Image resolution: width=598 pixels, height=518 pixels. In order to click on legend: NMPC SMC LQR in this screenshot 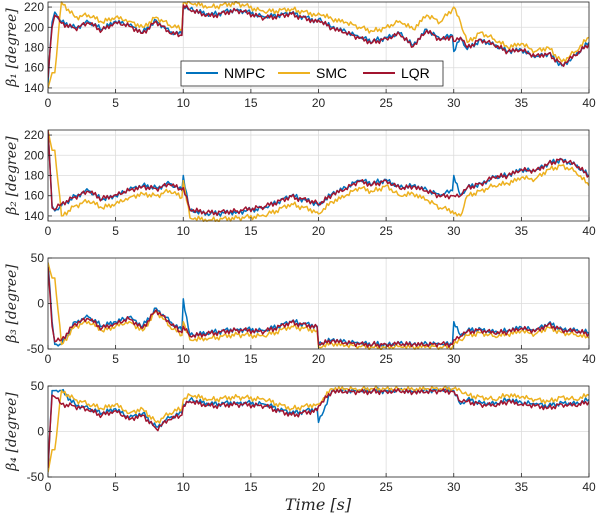, I will do `click(312, 73)`.